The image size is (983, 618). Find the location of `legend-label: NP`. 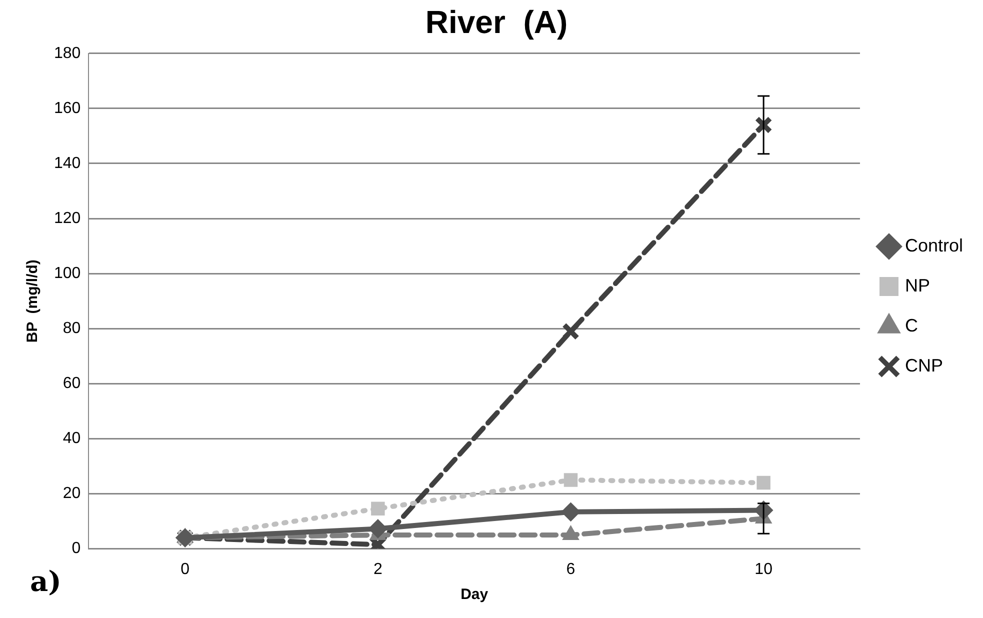

legend-label: NP is located at coordinates (917, 285).